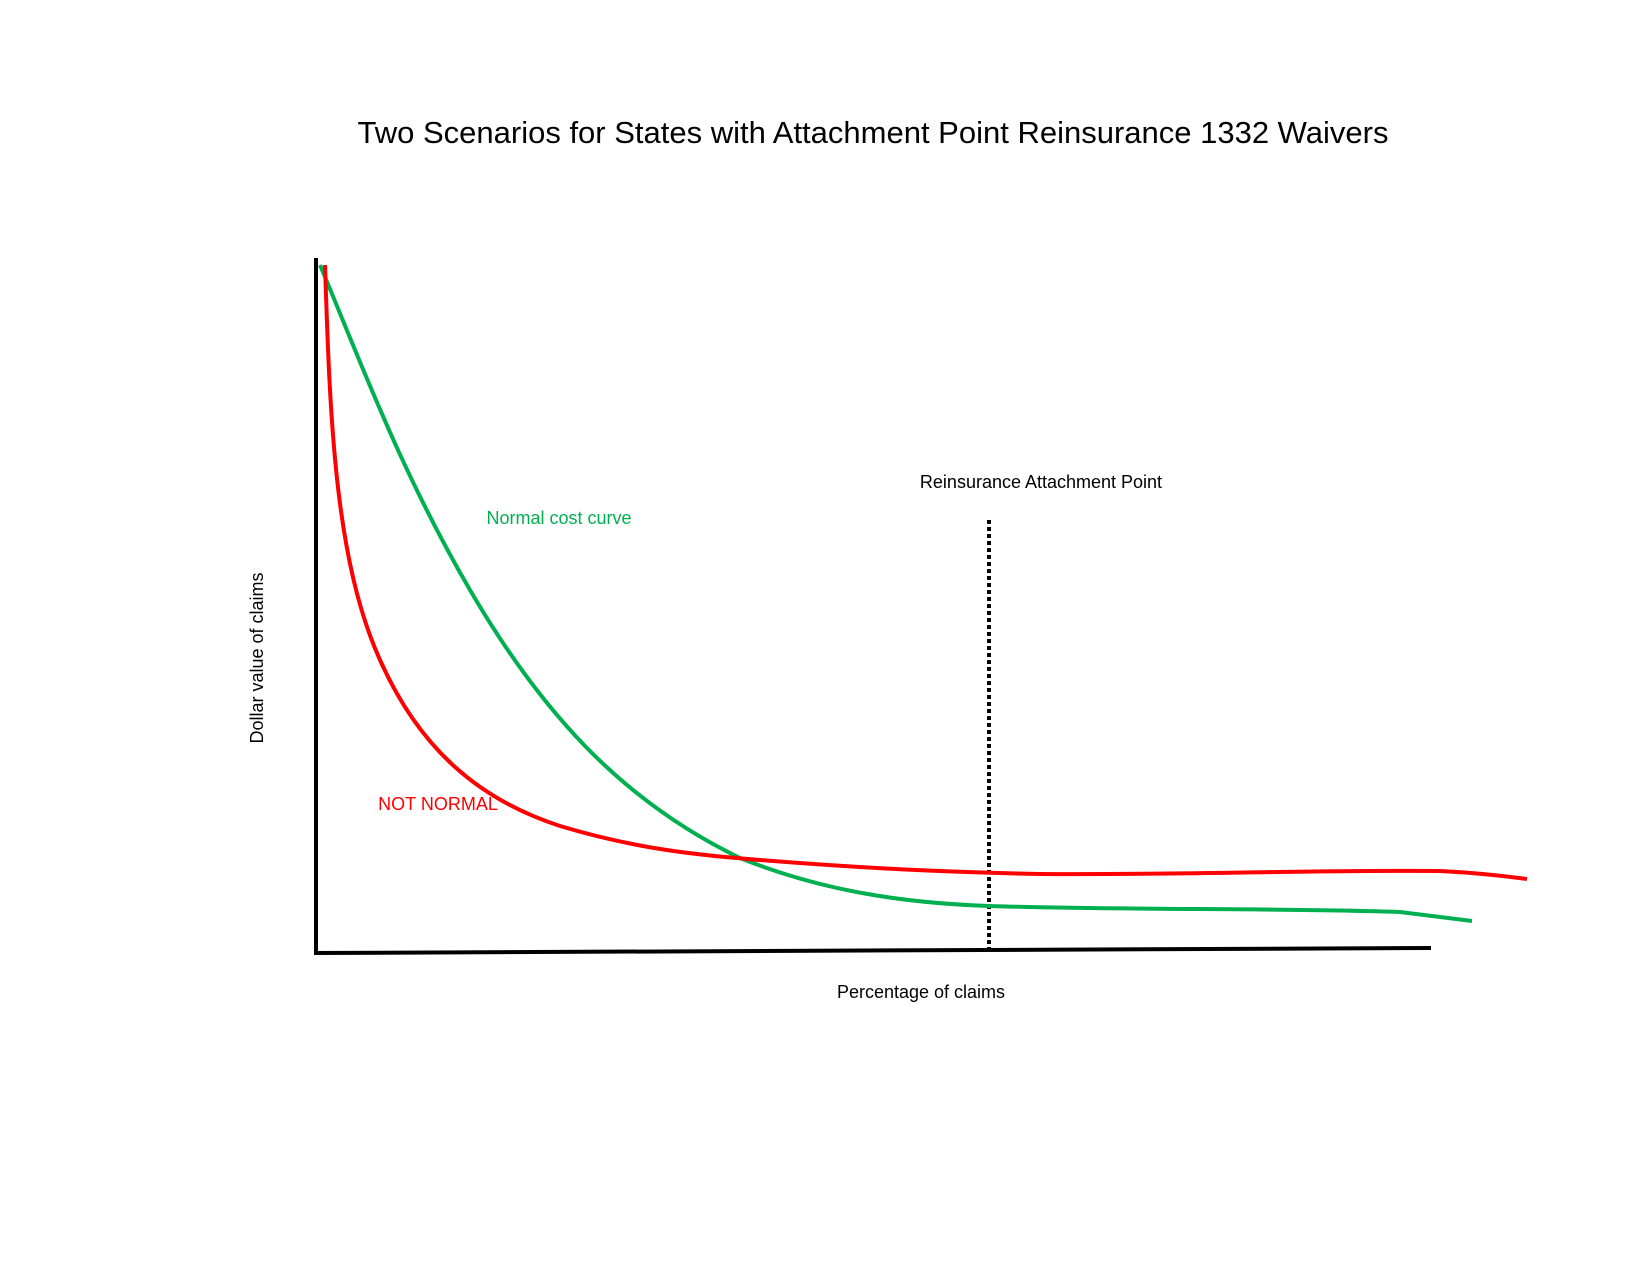 The image size is (1650, 1275). What do you see at coordinates (872, 950) in the screenshot?
I see `x-axis` at bounding box center [872, 950].